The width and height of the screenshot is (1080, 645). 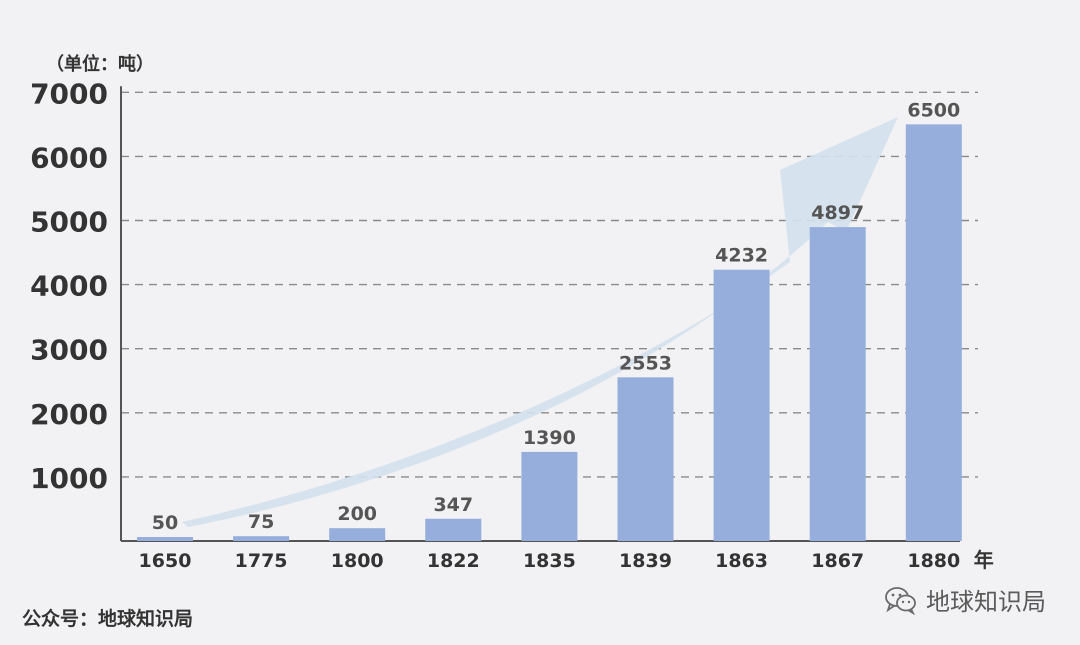 What do you see at coordinates (100, 64) in the screenshot?
I see `unit-label: （单位：吨）` at bounding box center [100, 64].